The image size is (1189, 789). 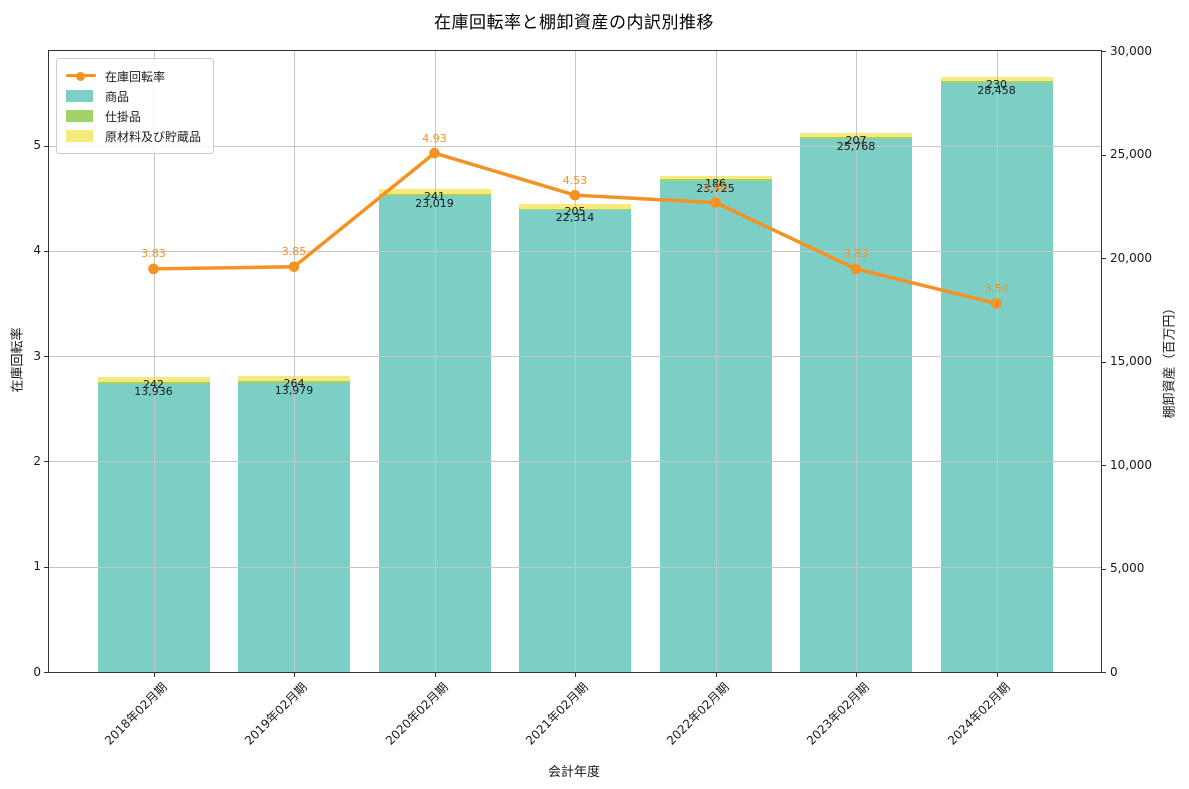 I want to click on line-marker-icon, so click(x=81, y=76).